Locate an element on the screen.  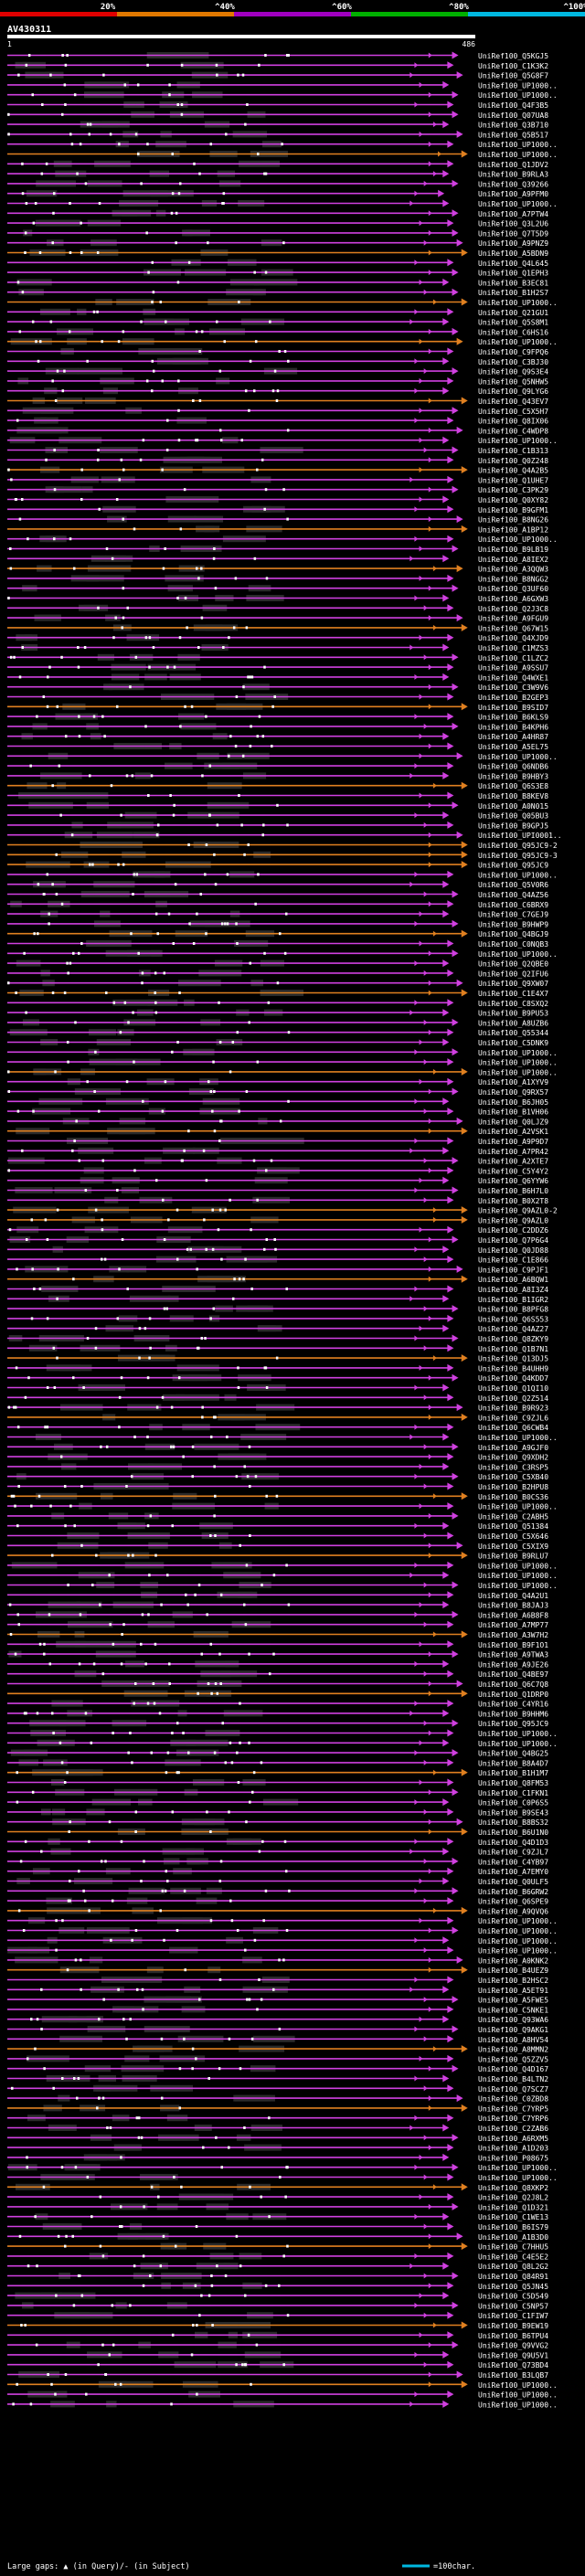
hit-row: UniRef100_C5DNK9 is located at coordinates (278, 1043).